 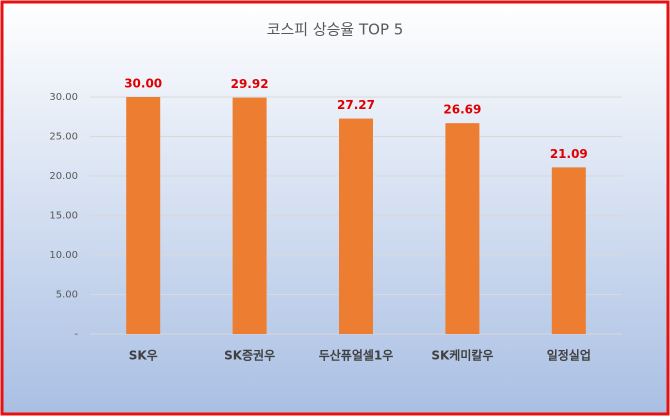 What do you see at coordinates (569, 154) in the screenshot?
I see `data-label: 21.09` at bounding box center [569, 154].